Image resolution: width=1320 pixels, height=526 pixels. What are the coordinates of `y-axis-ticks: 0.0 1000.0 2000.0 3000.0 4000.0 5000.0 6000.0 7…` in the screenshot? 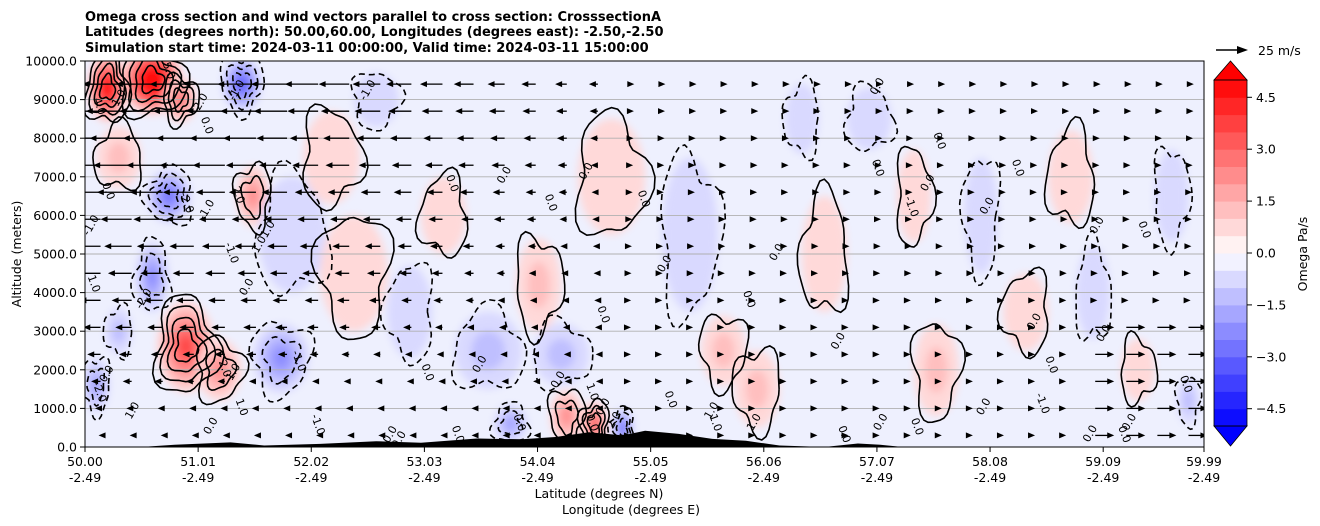 It's located at (55, 254).